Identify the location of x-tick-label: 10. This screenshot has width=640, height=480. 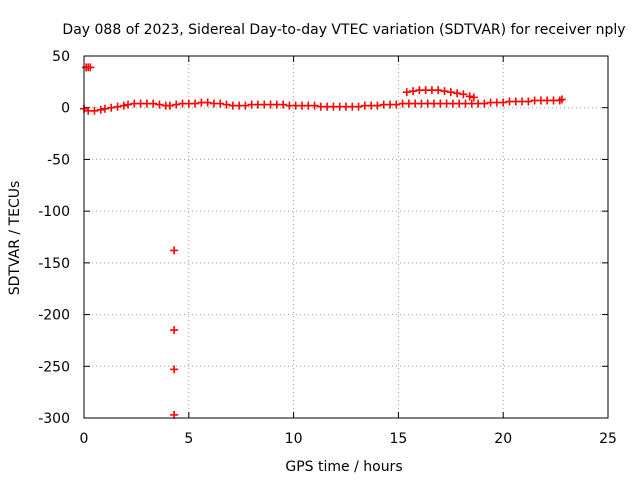
(294, 439).